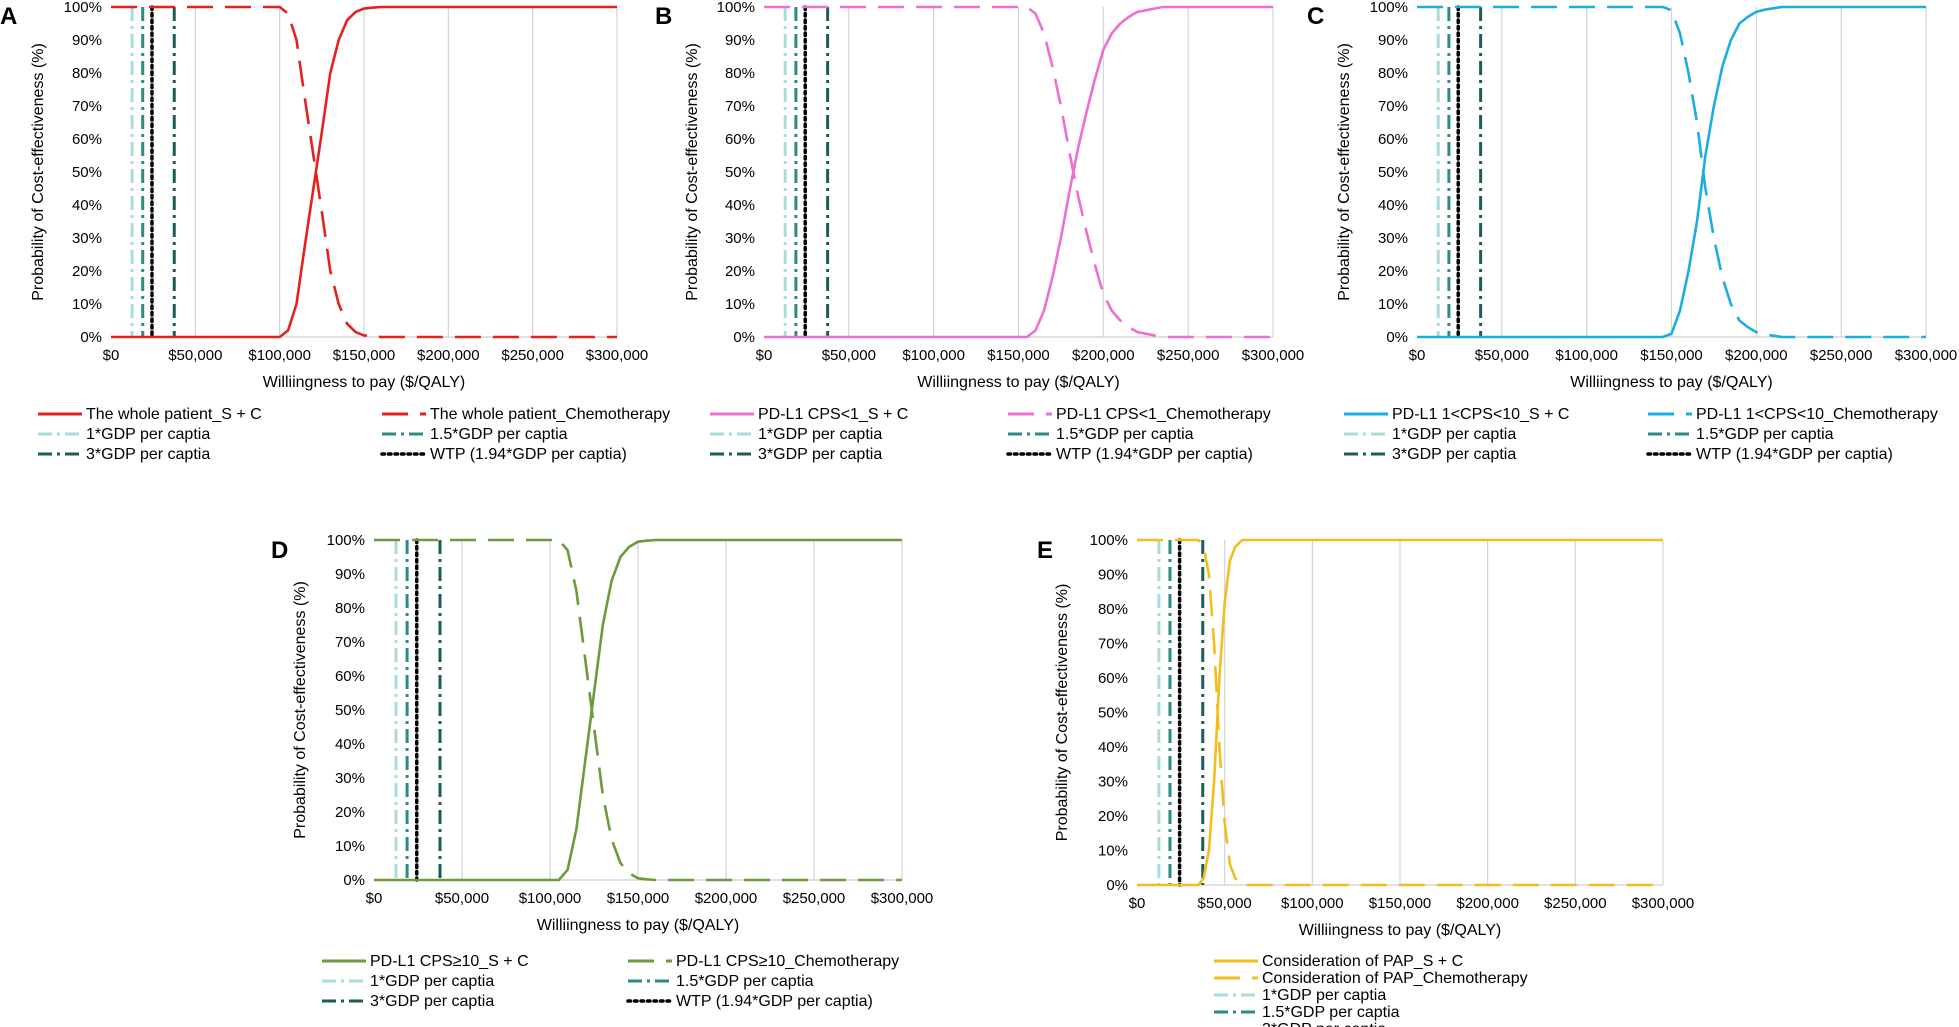 The image size is (1959, 1027). I want to click on legend-label: Consideration of PAP_S + C, so click(1362, 961).